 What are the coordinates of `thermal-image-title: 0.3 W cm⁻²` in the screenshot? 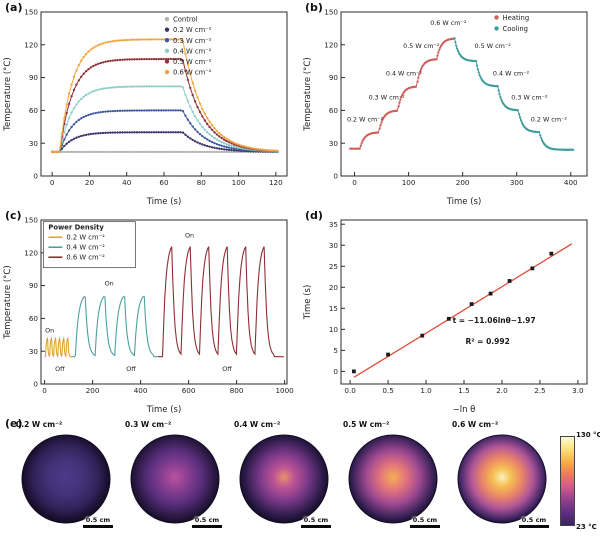 It's located at (148, 424).